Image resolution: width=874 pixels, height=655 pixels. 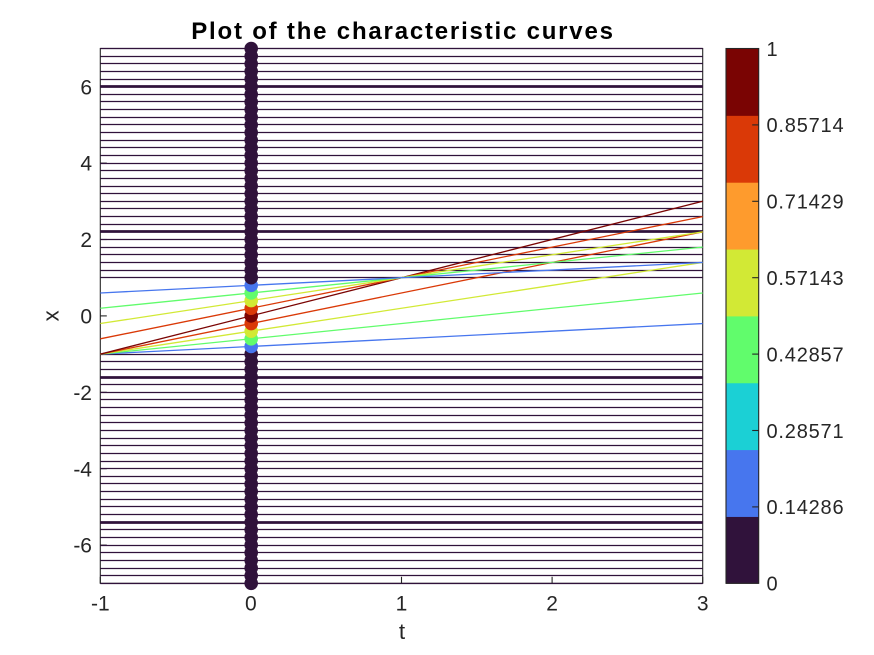 I want to click on svg-text: t, so click(x=402, y=631).